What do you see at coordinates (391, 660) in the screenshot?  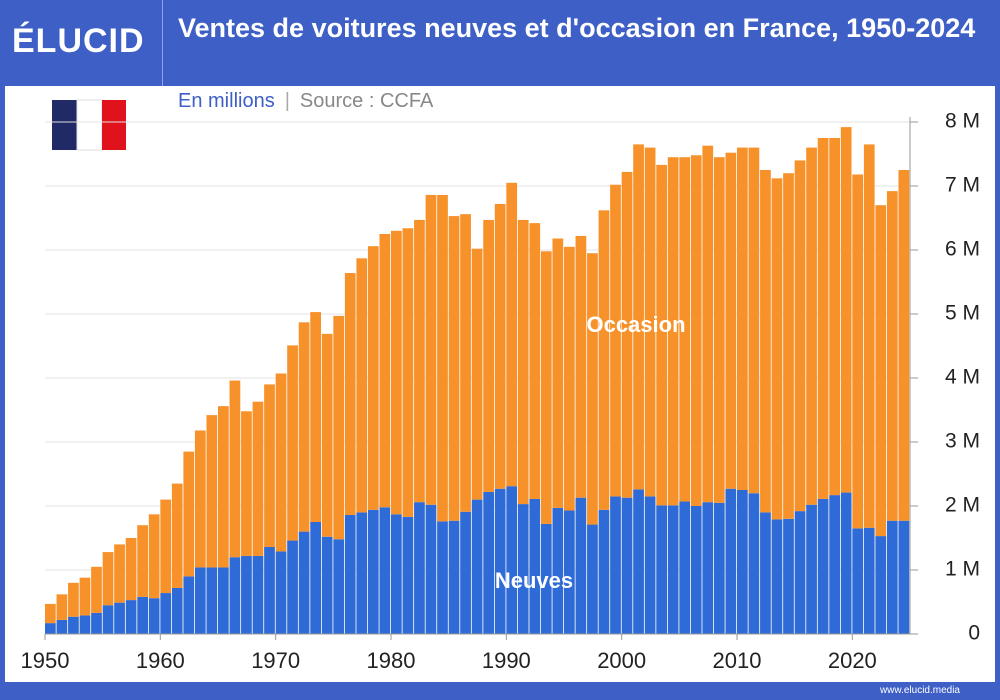 I see `x-tick-label: 1980` at bounding box center [391, 660].